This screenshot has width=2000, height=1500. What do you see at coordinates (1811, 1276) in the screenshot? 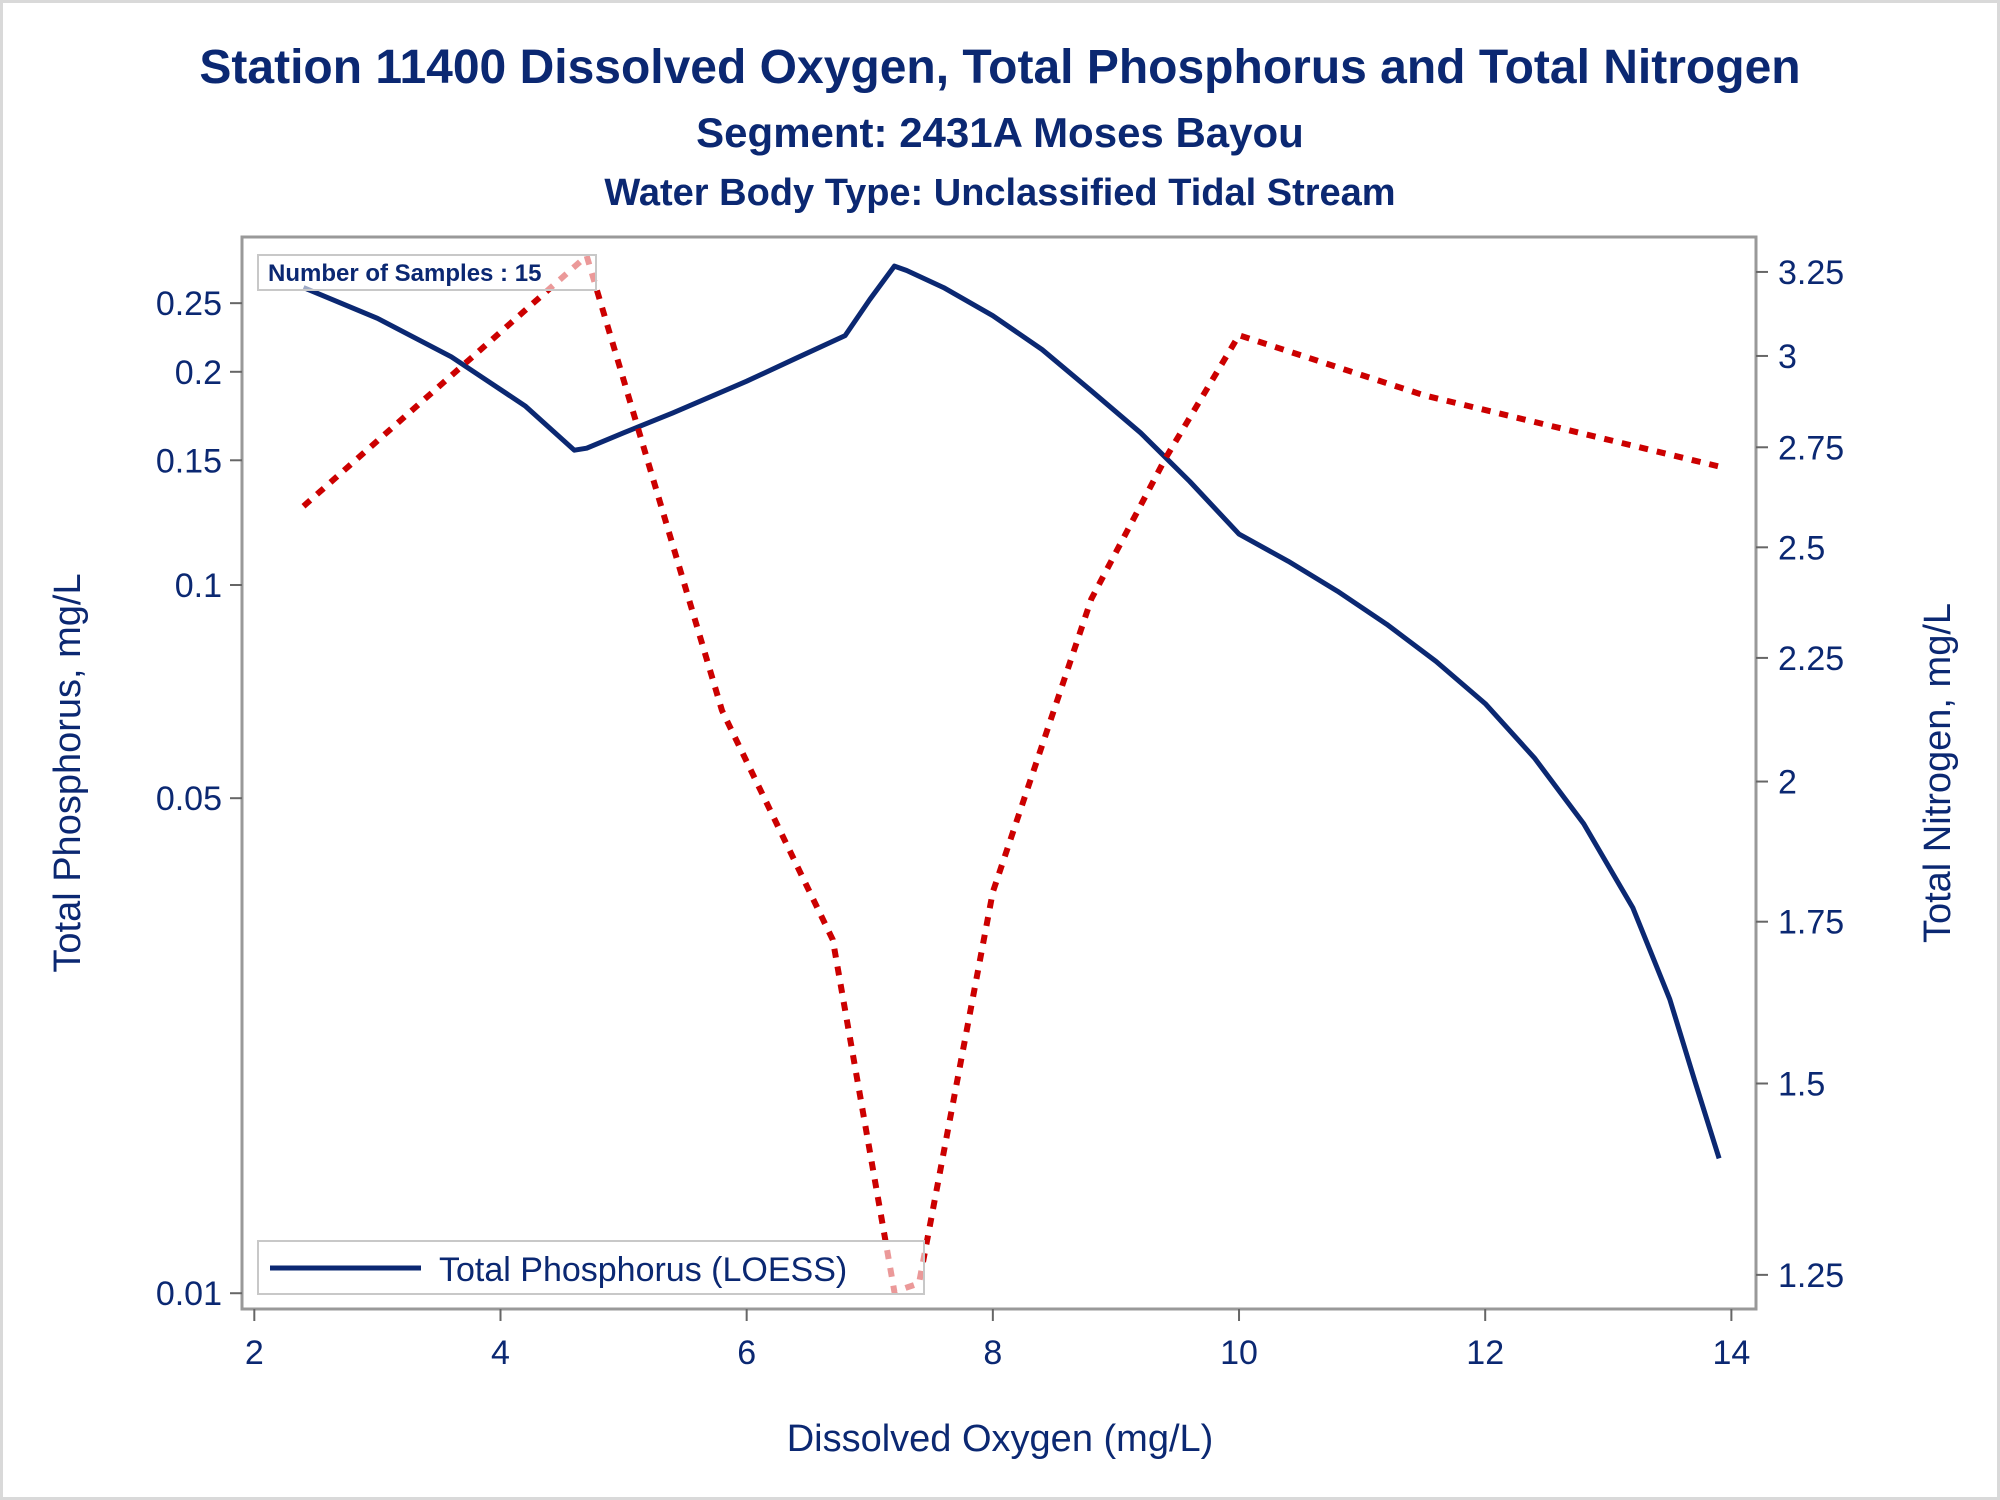
I see `y-right-tick-label: 1.25` at bounding box center [1811, 1276].